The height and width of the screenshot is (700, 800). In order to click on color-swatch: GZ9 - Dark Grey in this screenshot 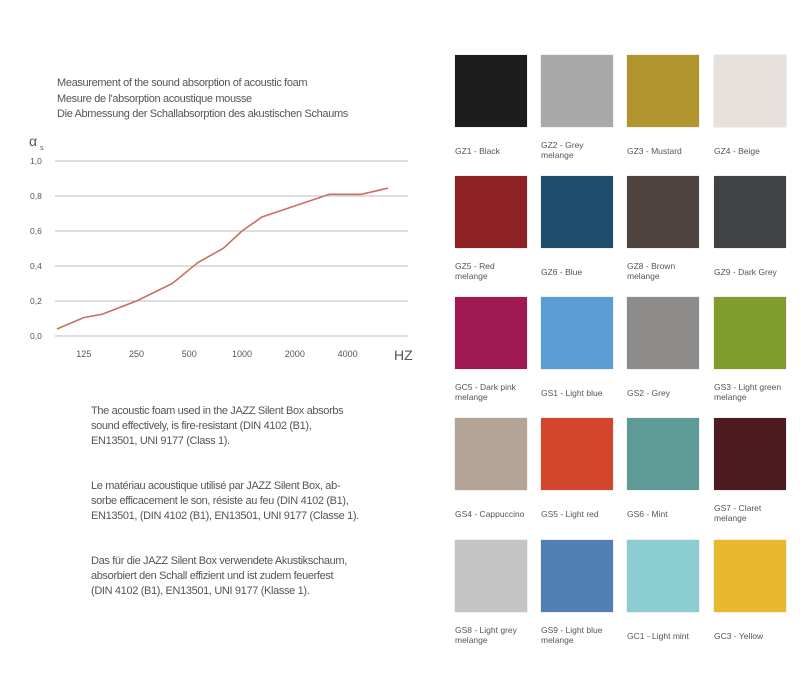, I will do `click(750, 226)`.